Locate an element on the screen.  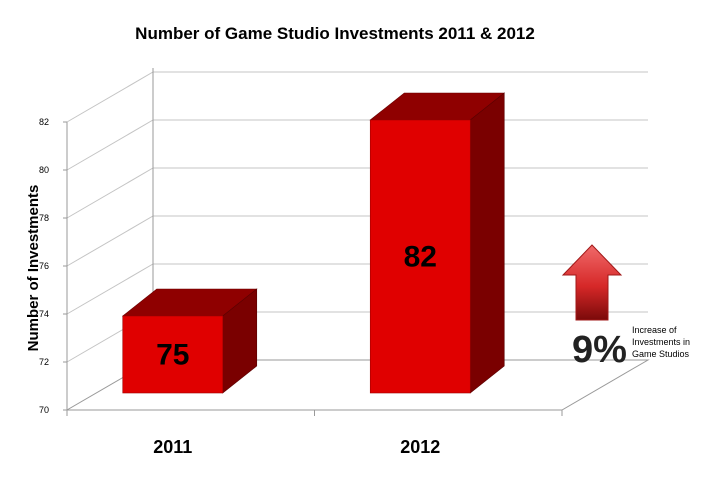
y-tick-label: 80 is located at coordinates (44, 170).